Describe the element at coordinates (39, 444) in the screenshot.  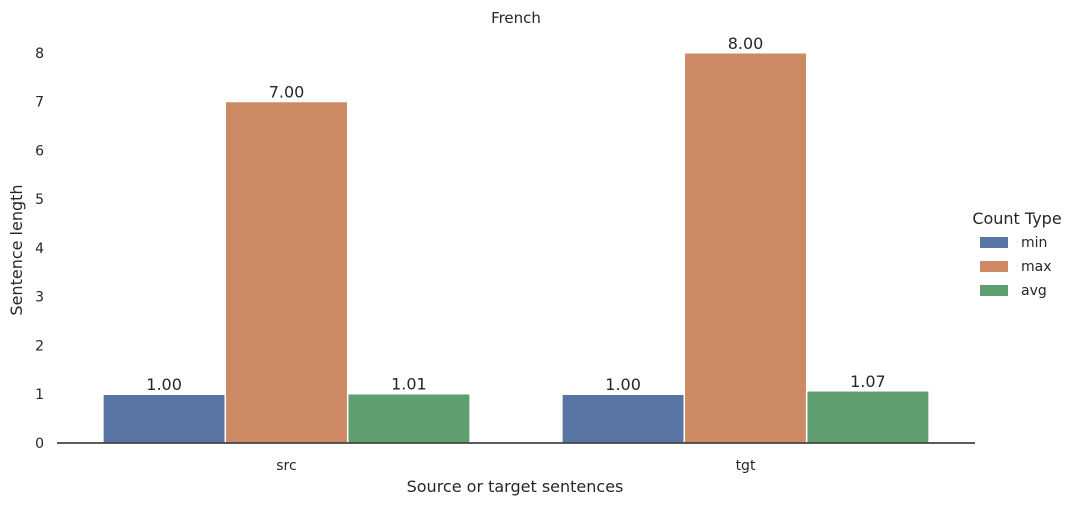
I see `y-tick-label: 0` at that location.